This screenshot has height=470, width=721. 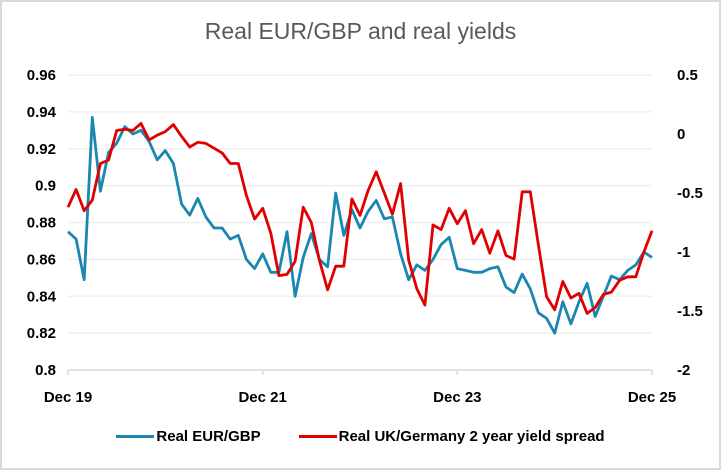 I want to click on y-left-tick-label: 0.94, so click(x=42, y=112).